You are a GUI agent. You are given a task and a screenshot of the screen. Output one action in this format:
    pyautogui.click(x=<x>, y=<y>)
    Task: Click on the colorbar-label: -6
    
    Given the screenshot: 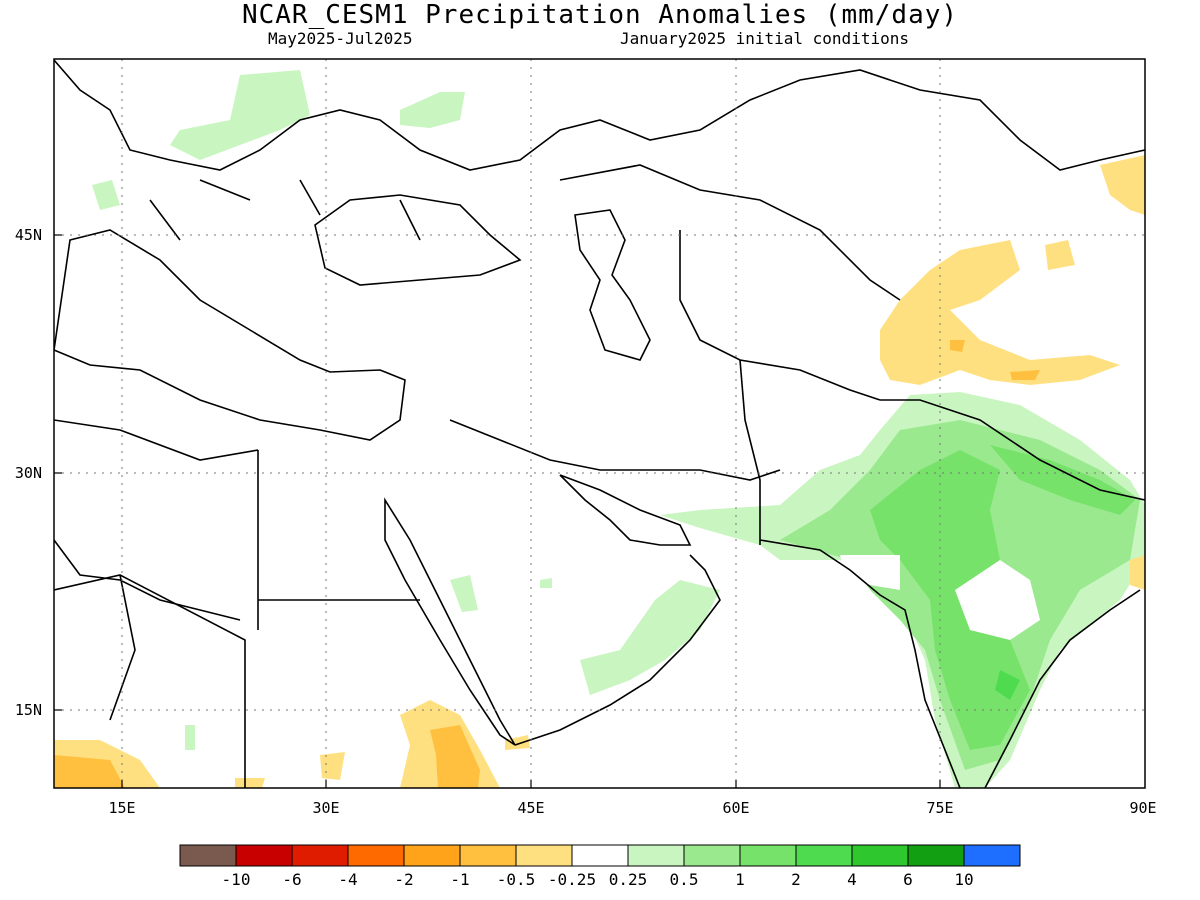 What is the action you would take?
    pyautogui.click(x=291, y=879)
    